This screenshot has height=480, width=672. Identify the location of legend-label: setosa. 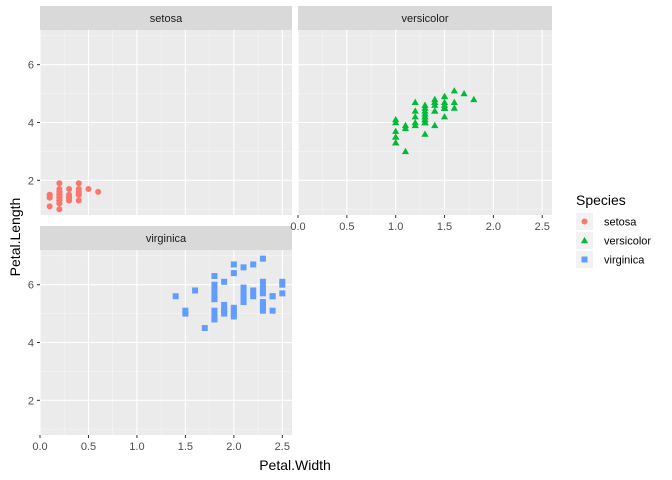
(620, 223).